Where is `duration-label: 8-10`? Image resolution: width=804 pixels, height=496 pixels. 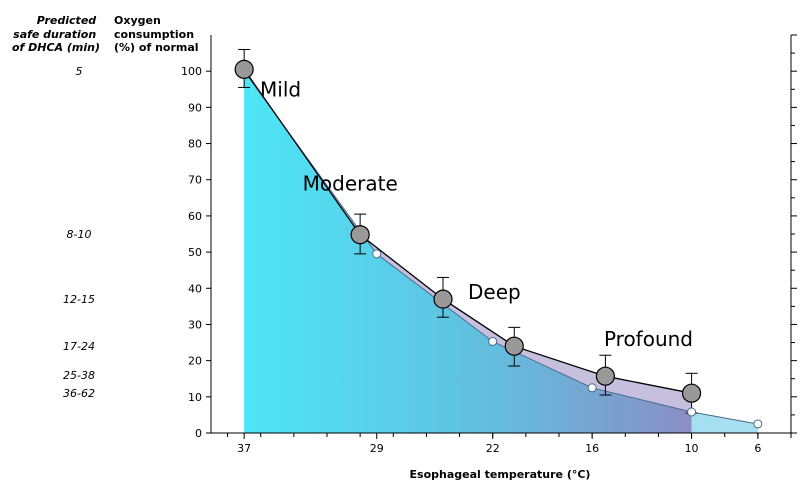
duration-label: 8-10 is located at coordinates (79, 234).